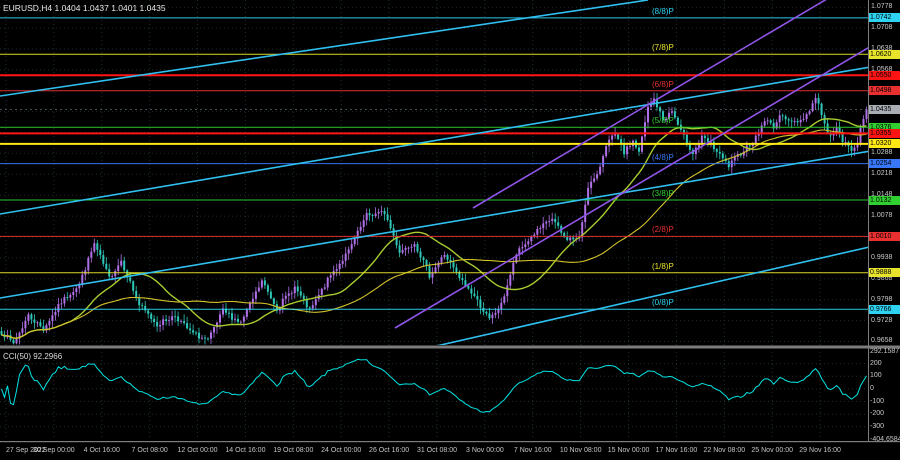  Describe the element at coordinates (450, 347) in the screenshot. I see `window-divider` at that location.